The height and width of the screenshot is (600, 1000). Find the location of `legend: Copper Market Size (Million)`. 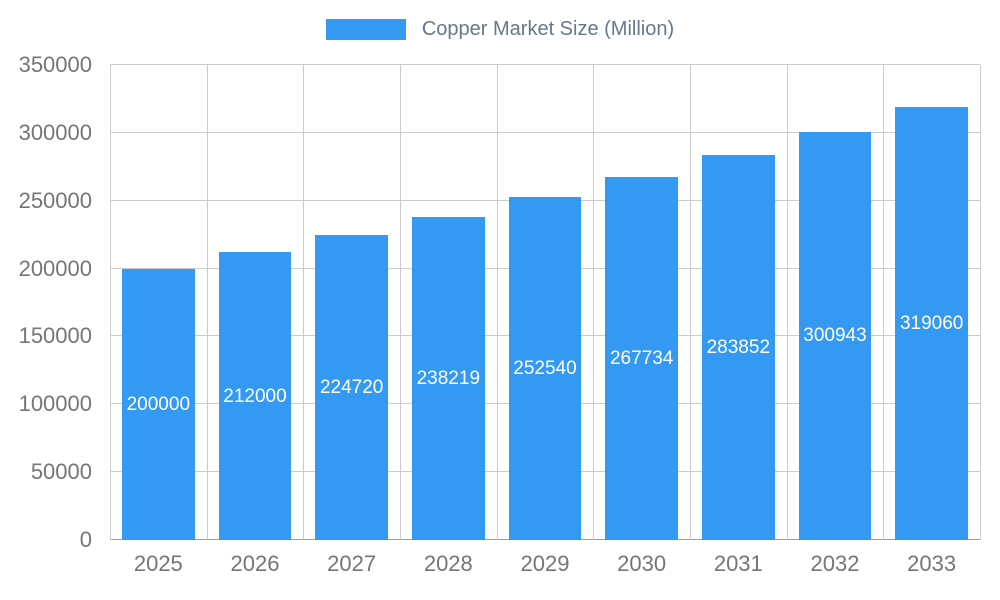

legend: Copper Market Size (Million) is located at coordinates (500, 29).